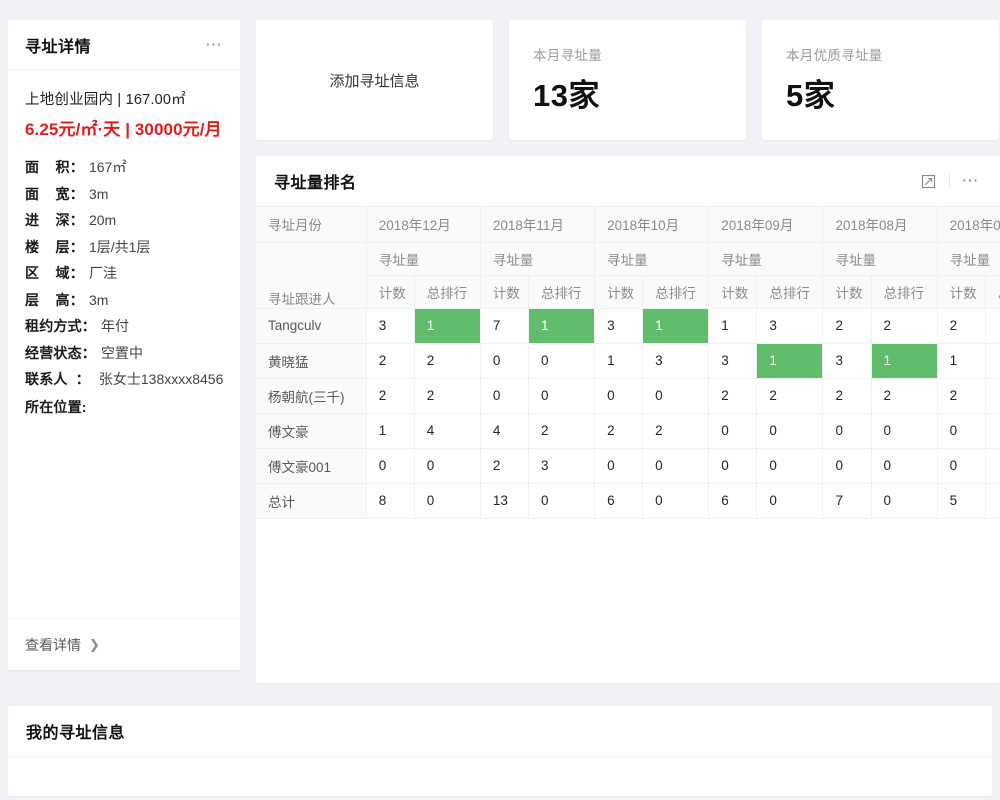 This screenshot has height=800, width=1000. What do you see at coordinates (538, 225) in the screenshot?
I see `header-month-2018-11: 2018年11月` at bounding box center [538, 225].